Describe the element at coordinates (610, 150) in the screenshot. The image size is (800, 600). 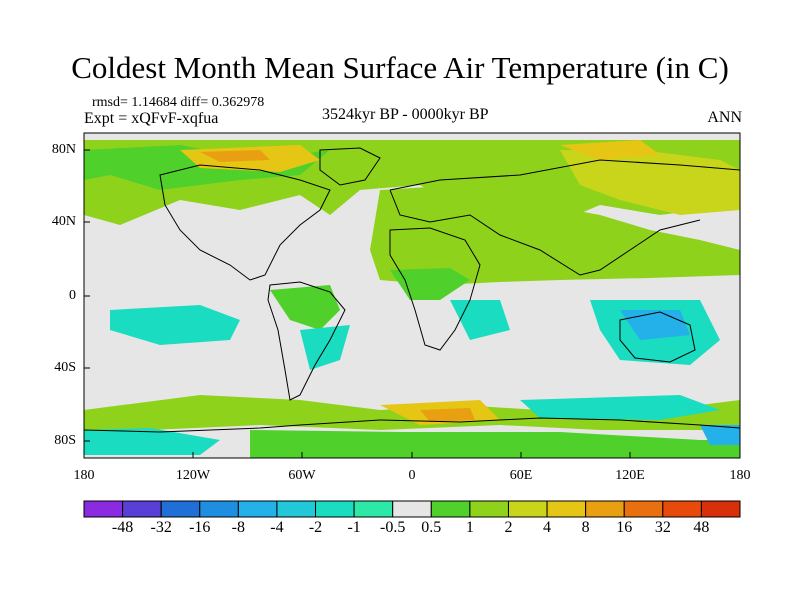
I see `field-patch-arctic3` at that location.